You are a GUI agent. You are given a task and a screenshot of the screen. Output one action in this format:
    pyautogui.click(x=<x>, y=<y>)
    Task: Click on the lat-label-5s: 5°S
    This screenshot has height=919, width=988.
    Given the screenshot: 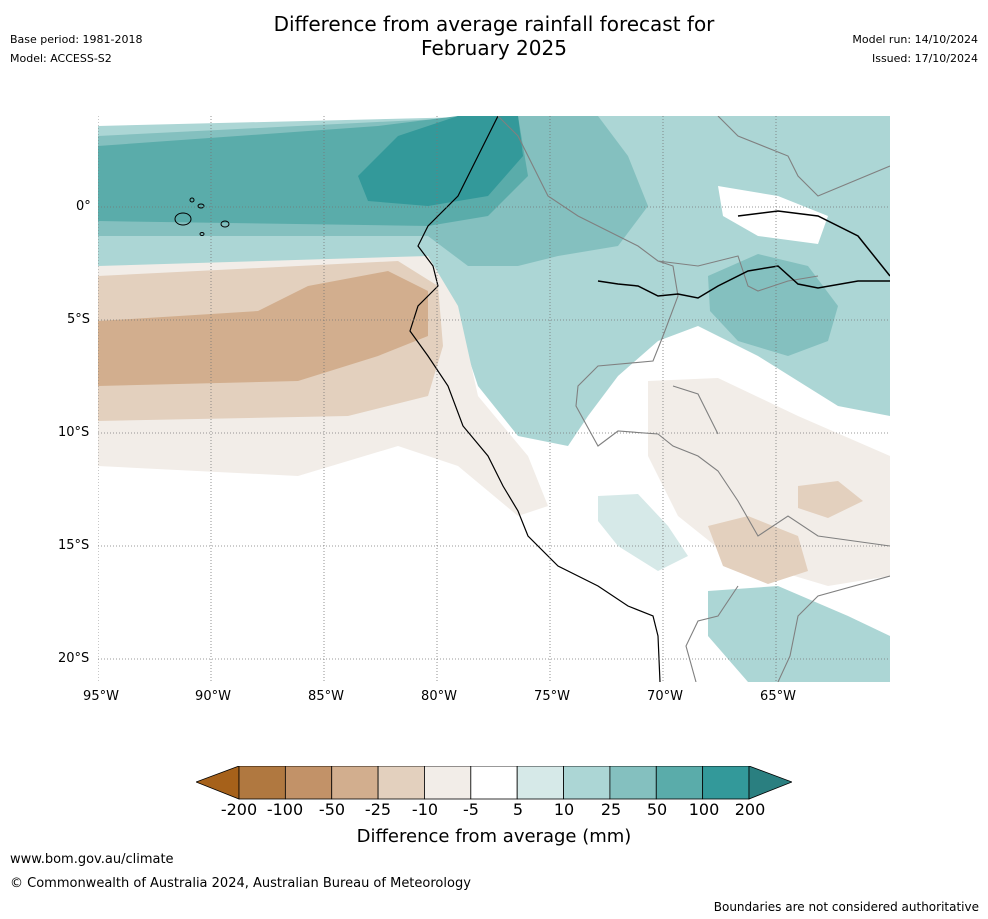 What is the action you would take?
    pyautogui.click(x=79, y=319)
    